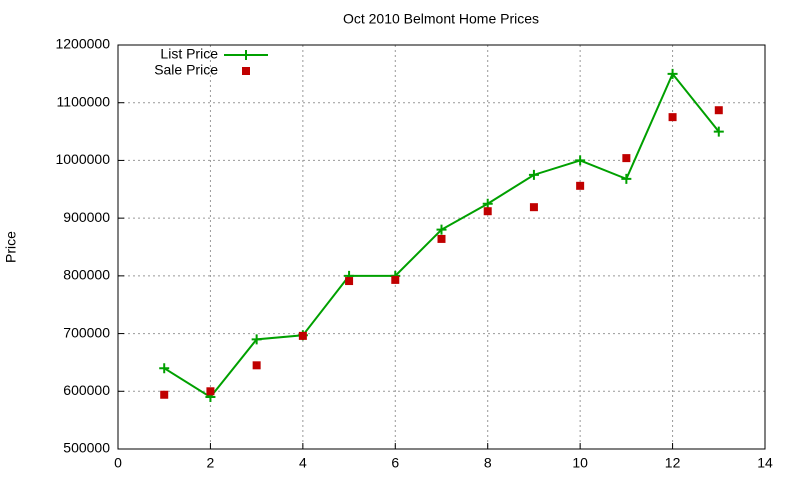  I want to click on x-tick-label: 4, so click(303, 463).